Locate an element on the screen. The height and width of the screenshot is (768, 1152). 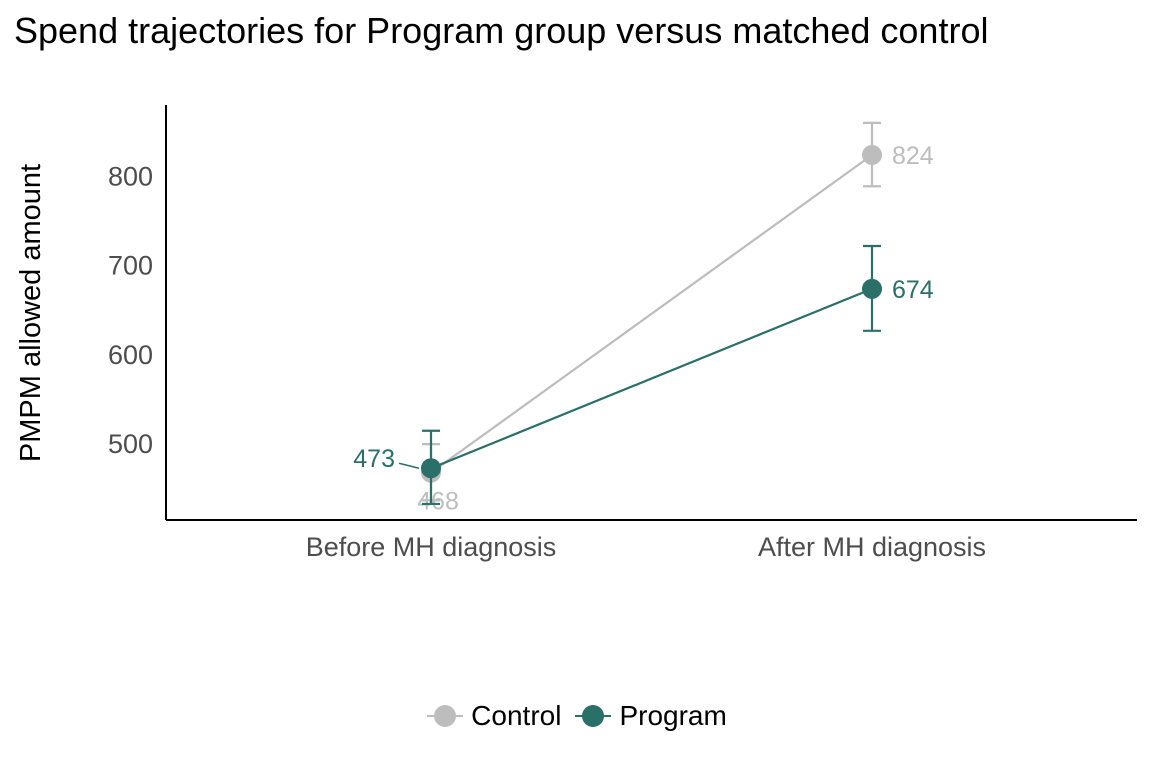
legend-item-program: Program is located at coordinates (650, 716).